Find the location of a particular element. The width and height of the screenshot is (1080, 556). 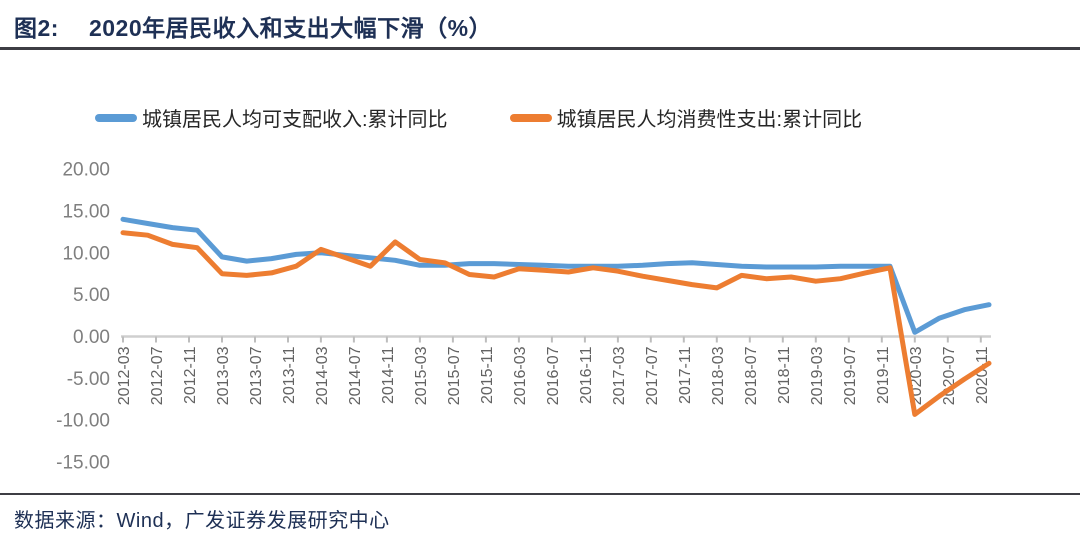

figure-title: 图2: 2020年居民收入和支出大幅下滑（%） is located at coordinates (253, 26).